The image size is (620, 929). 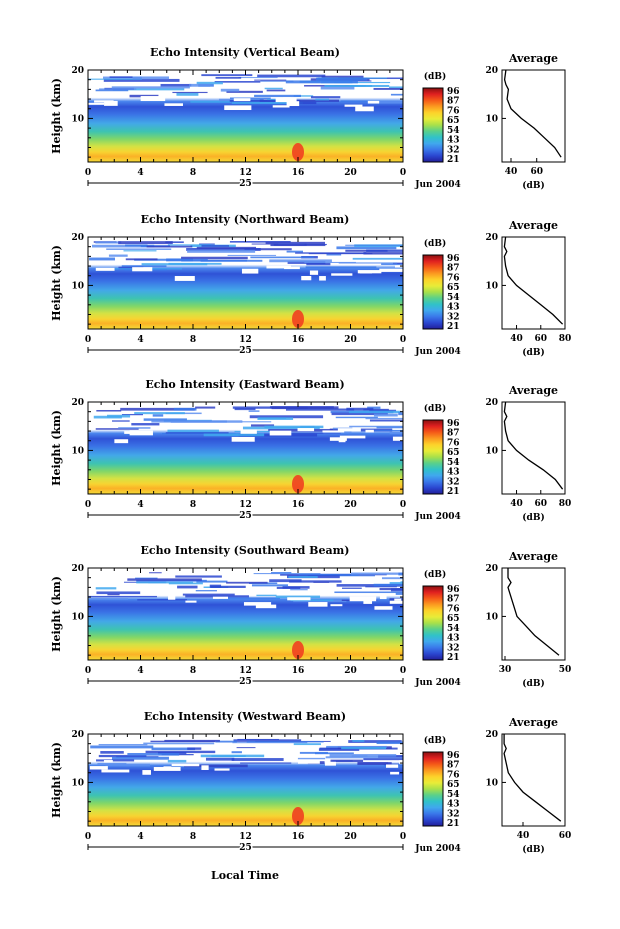 What do you see at coordinates (453, 434) in the screenshot?
I see `colorbar-tick-label: 87` at bounding box center [453, 434].